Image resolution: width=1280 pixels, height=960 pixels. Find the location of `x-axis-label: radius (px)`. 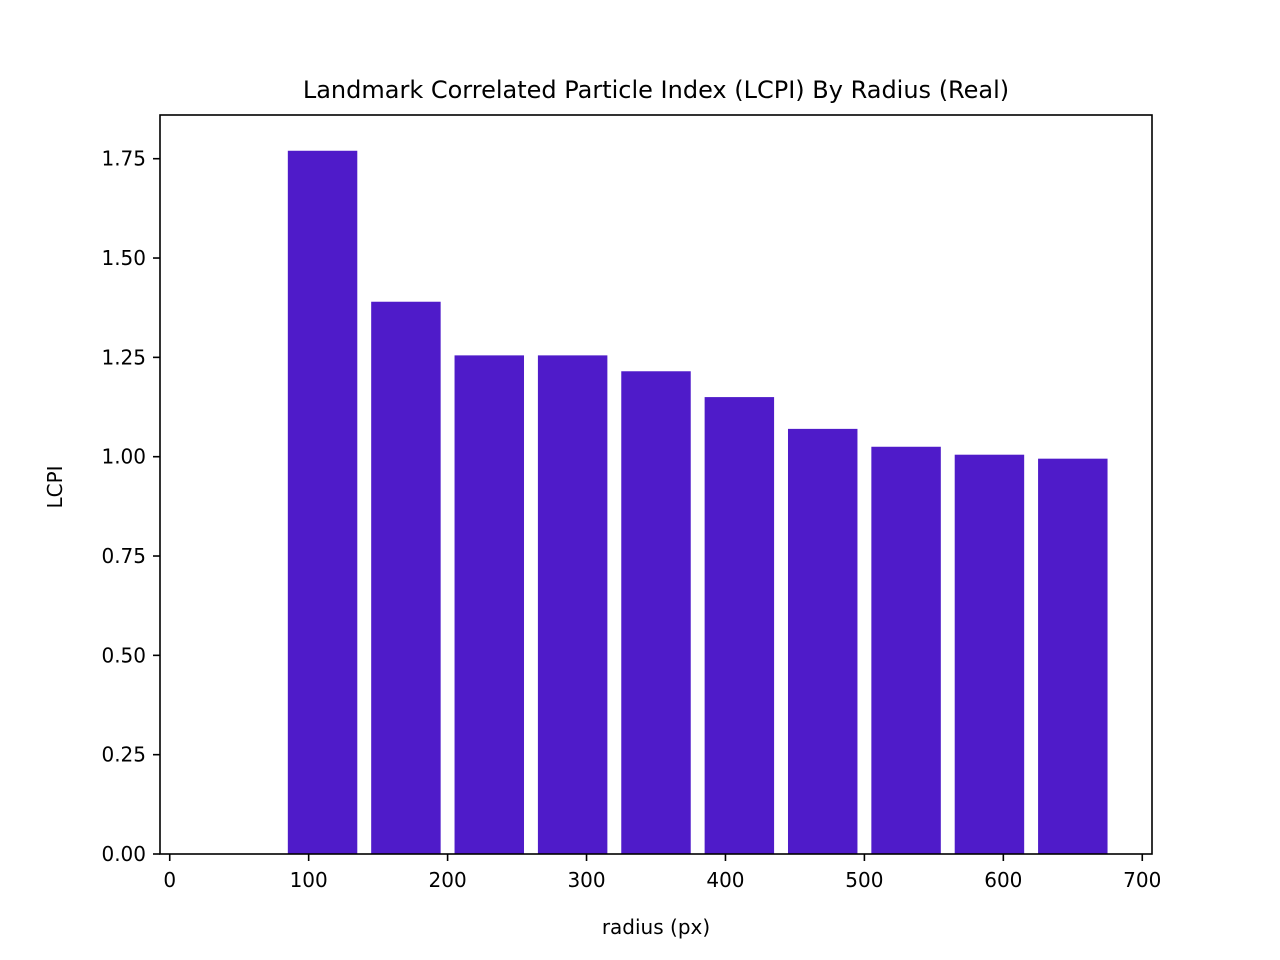

x-axis-label: radius (px) is located at coordinates (656, 927).